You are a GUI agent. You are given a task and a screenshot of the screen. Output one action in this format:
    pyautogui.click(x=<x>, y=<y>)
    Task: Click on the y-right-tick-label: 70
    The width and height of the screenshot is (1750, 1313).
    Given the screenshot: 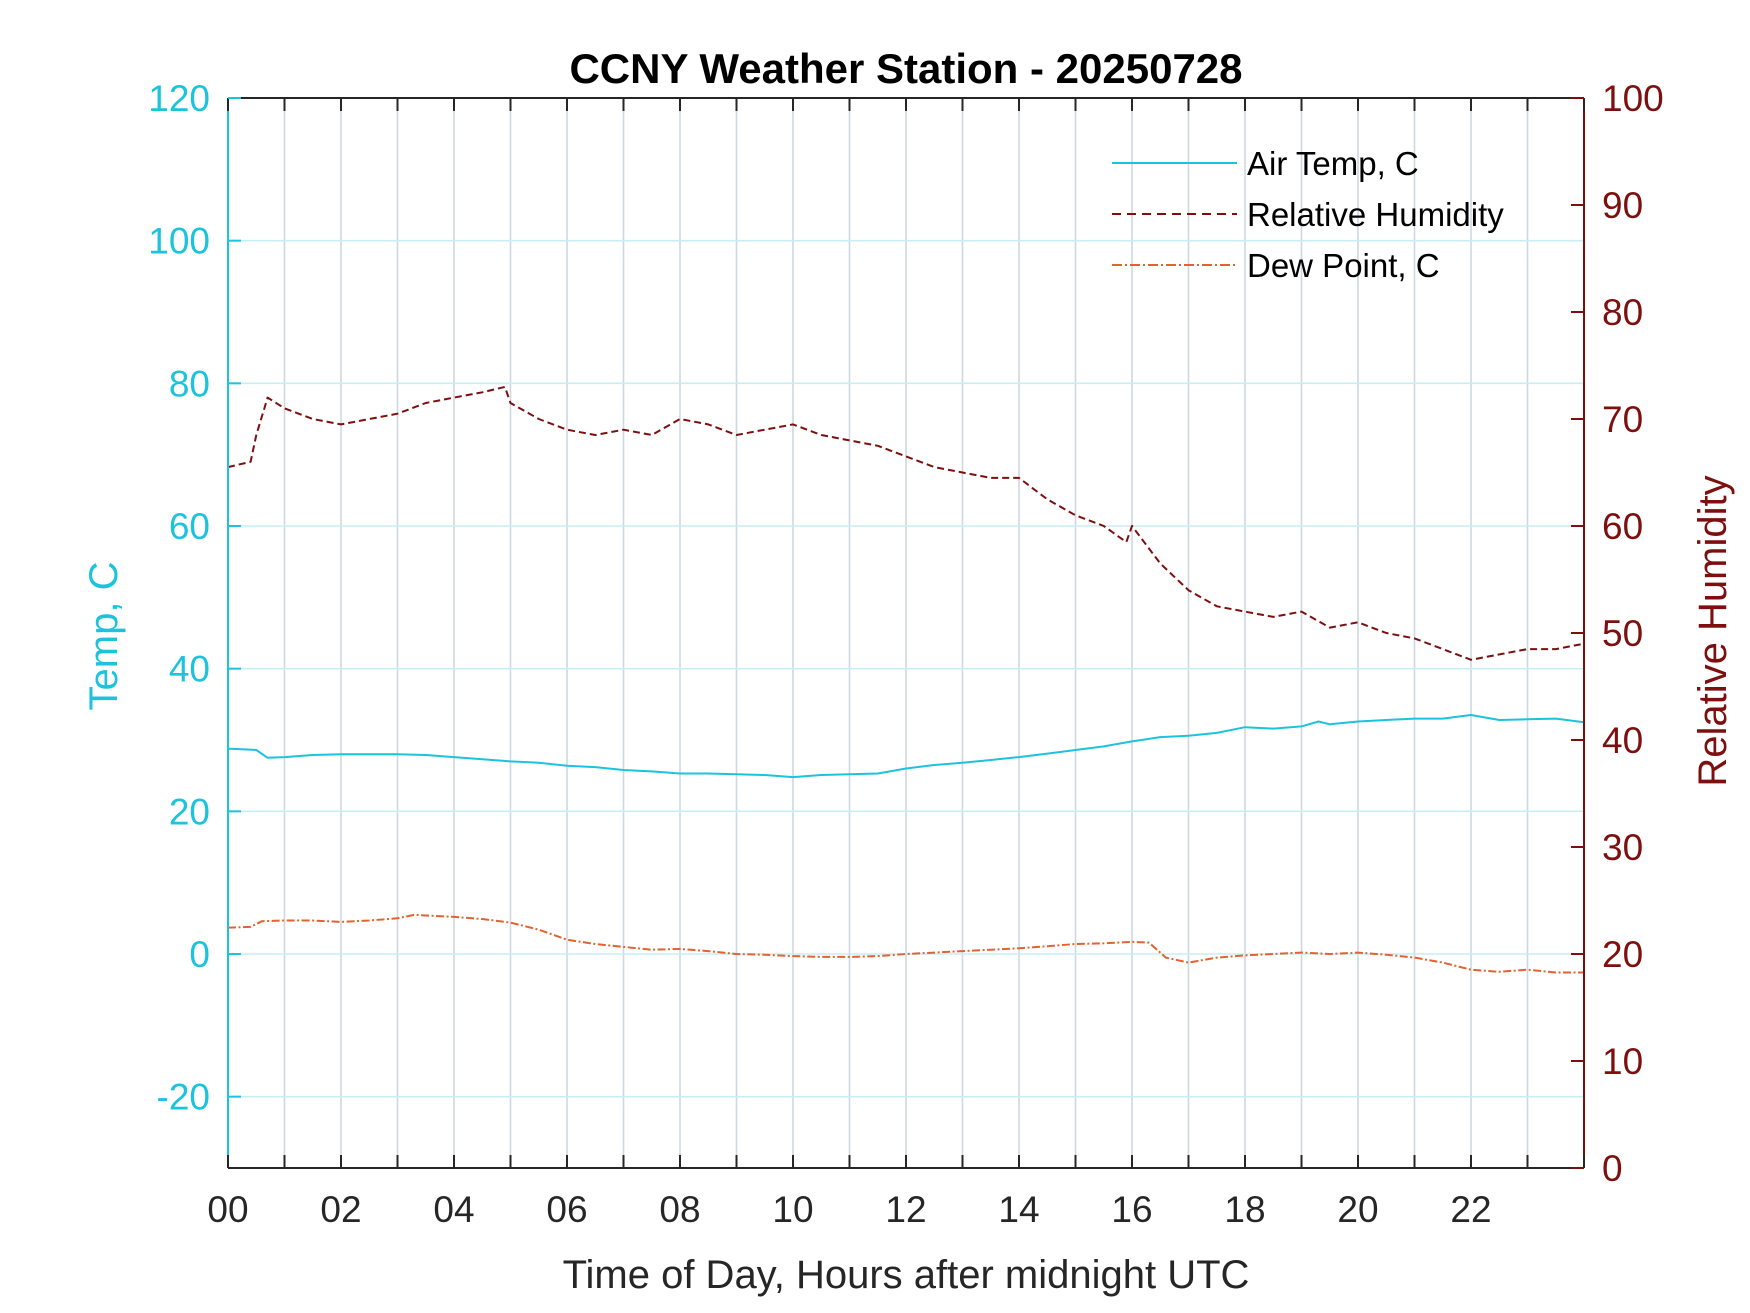 What is the action you would take?
    pyautogui.click(x=1622, y=419)
    